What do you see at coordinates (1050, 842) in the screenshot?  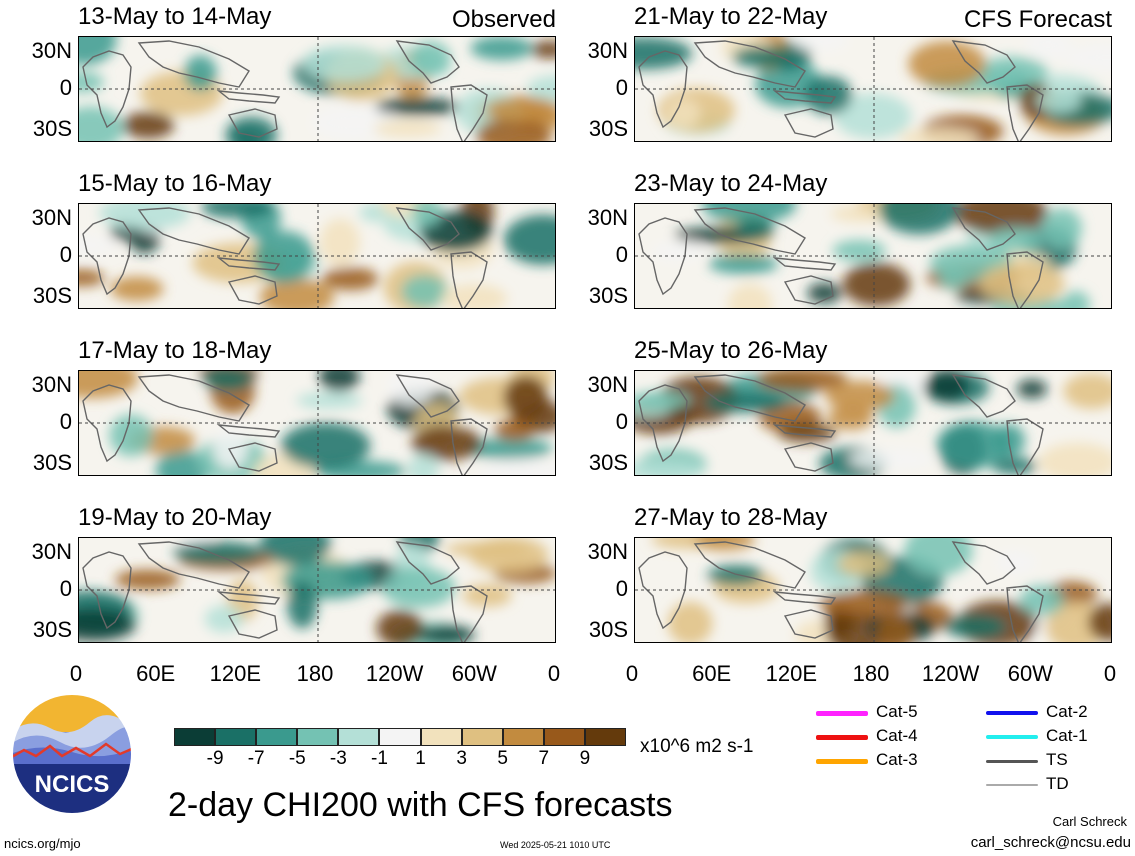 I see `footer-email: carl_schreck@ncsu.edu` at bounding box center [1050, 842].